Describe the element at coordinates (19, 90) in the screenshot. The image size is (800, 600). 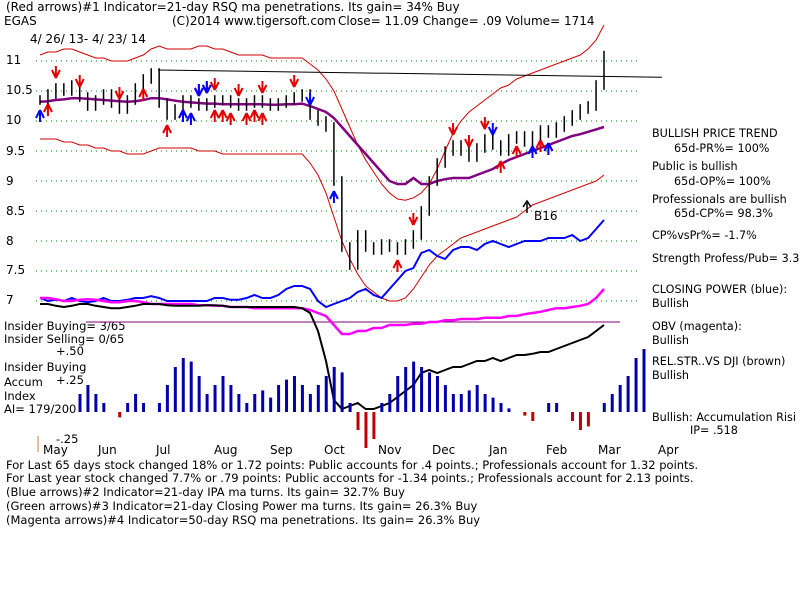
I see `y-tick-label: 10.5` at that location.